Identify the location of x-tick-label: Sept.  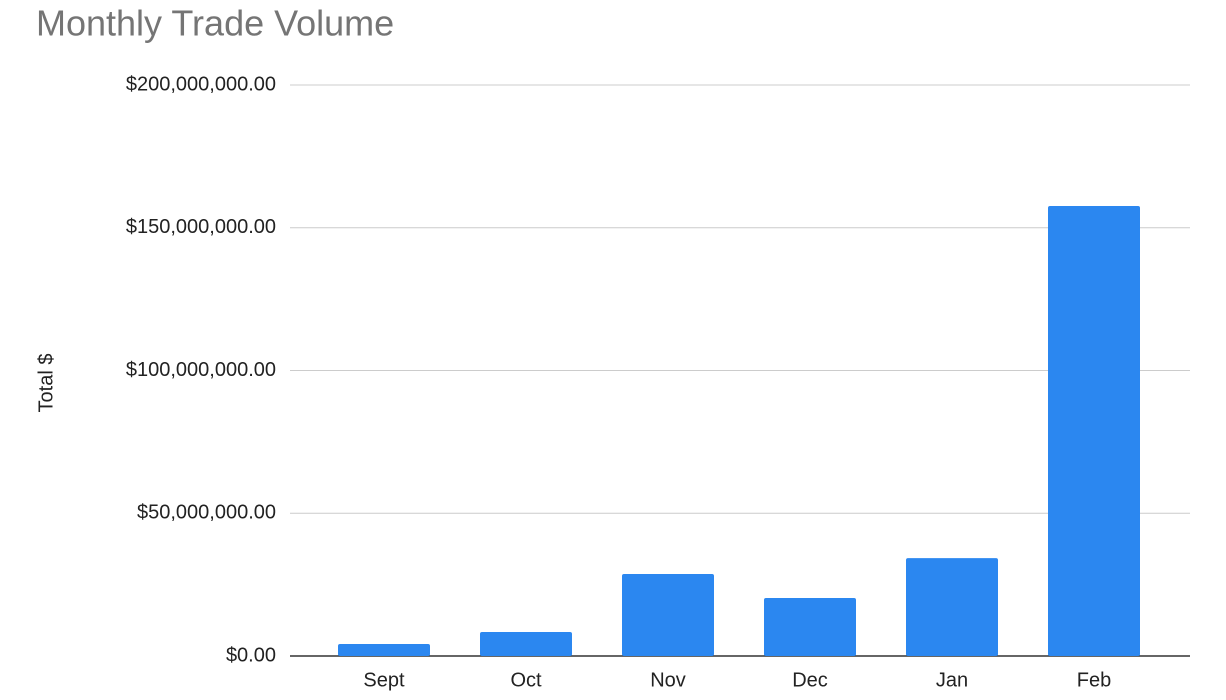
(384, 680).